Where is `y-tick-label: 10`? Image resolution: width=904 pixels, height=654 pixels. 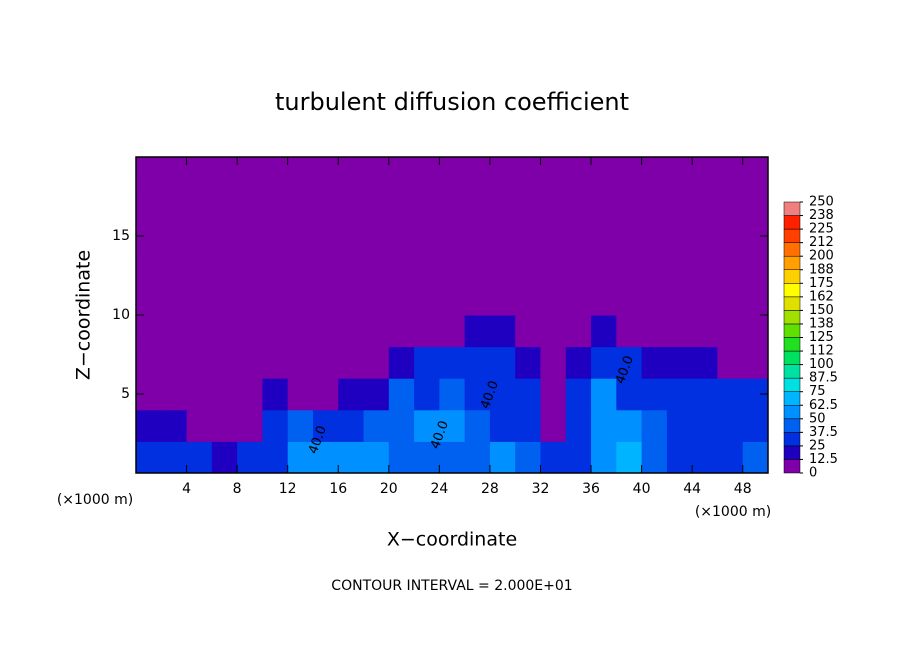
y-tick-label: 10 is located at coordinates (121, 315).